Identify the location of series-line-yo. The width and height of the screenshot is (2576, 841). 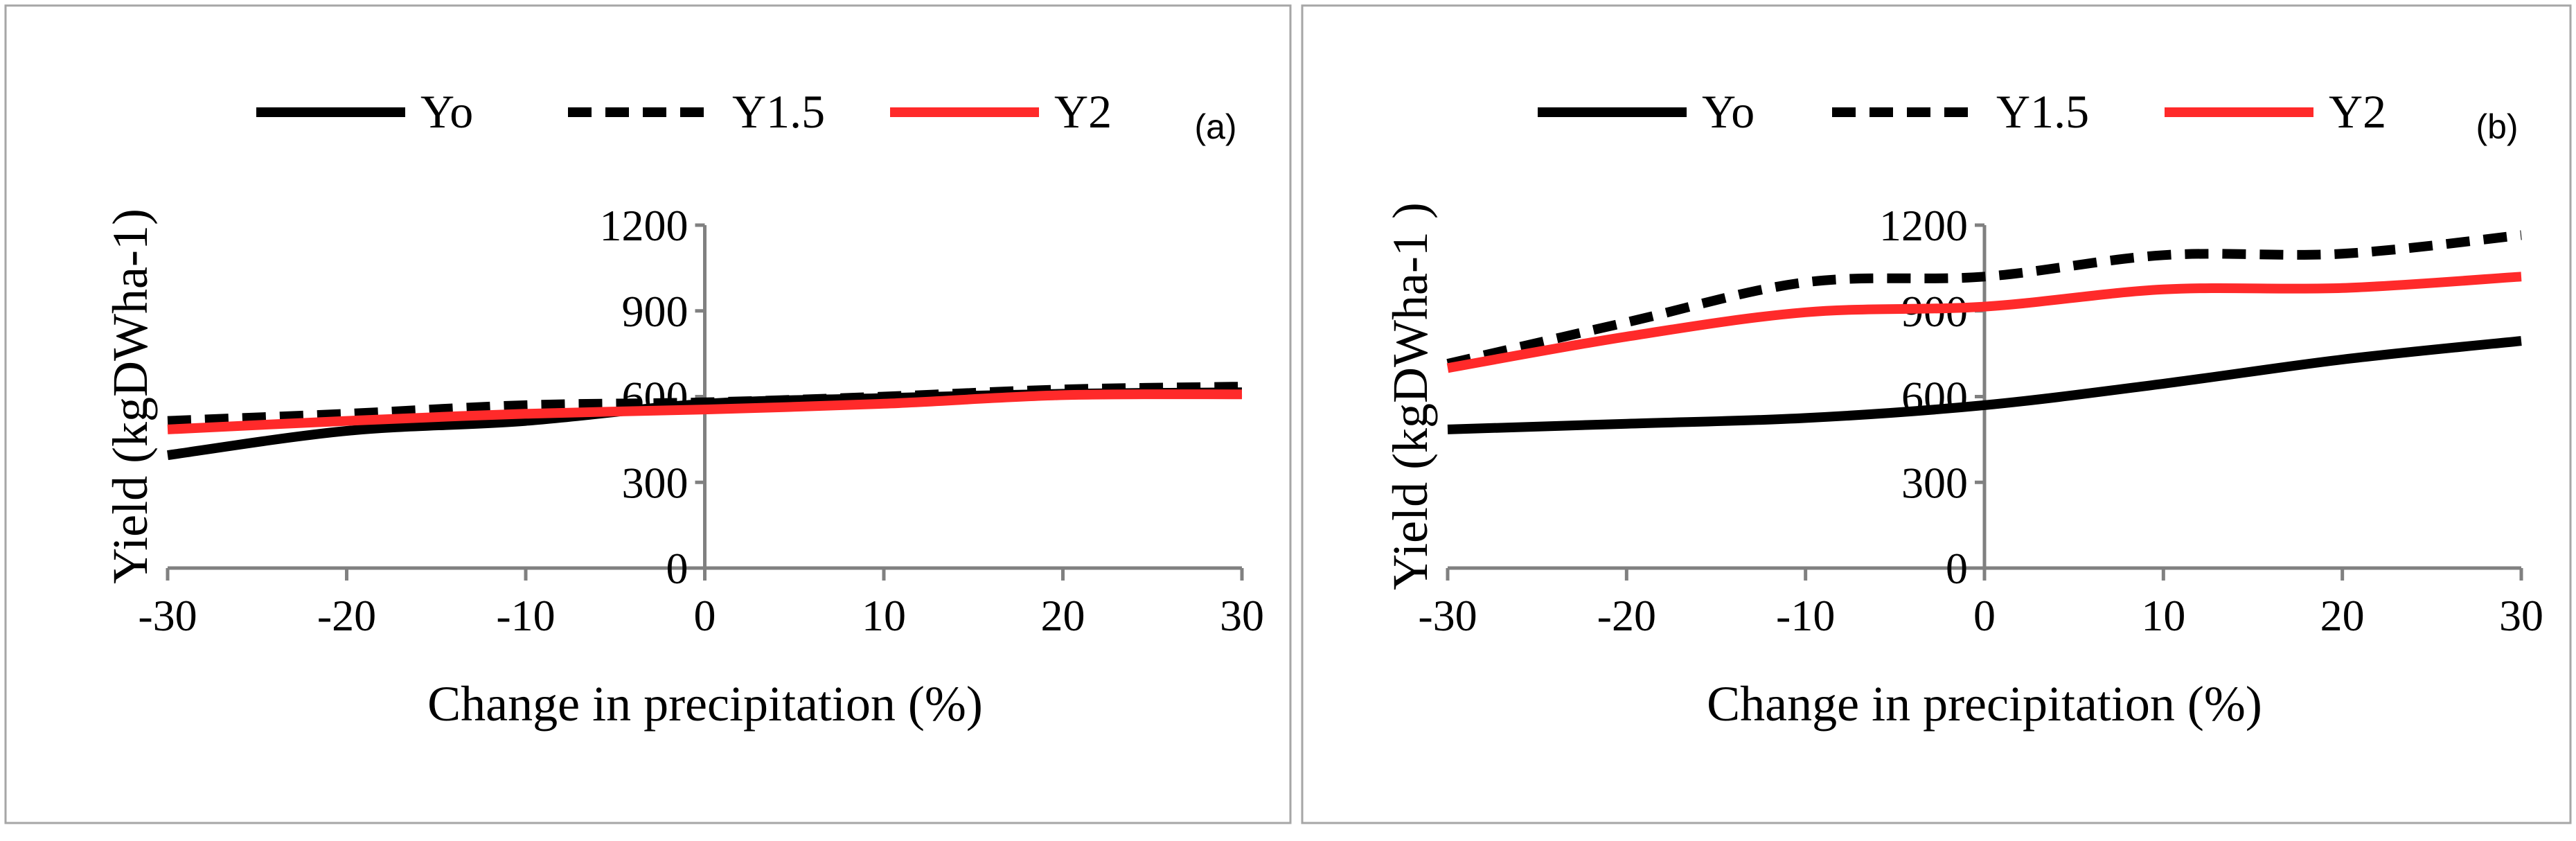
(1984, 385).